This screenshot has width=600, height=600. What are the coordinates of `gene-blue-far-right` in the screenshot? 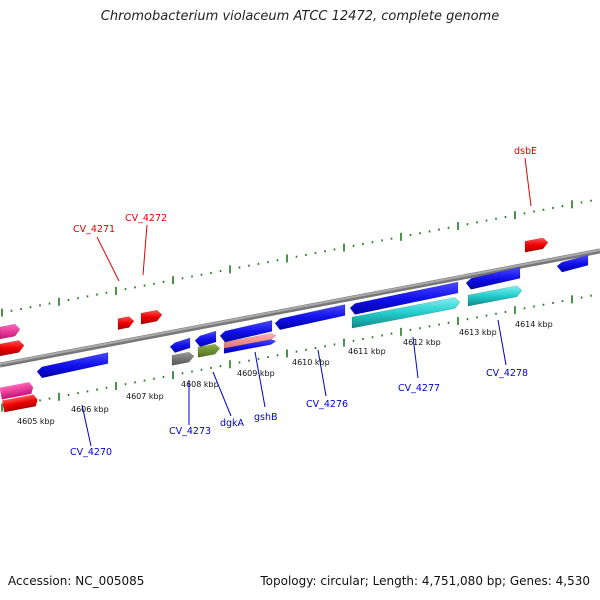 It's located at (572, 263).